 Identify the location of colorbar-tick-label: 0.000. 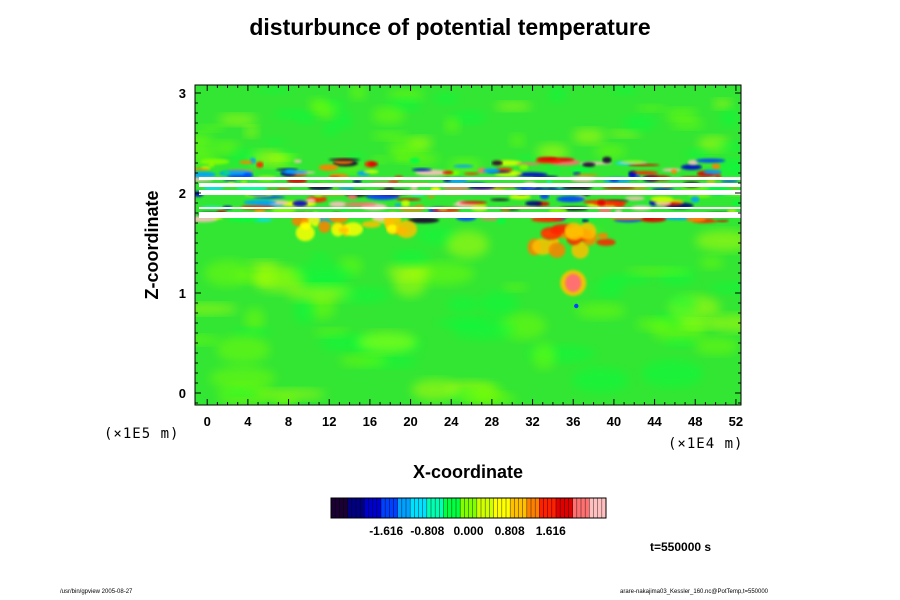
(468, 531).